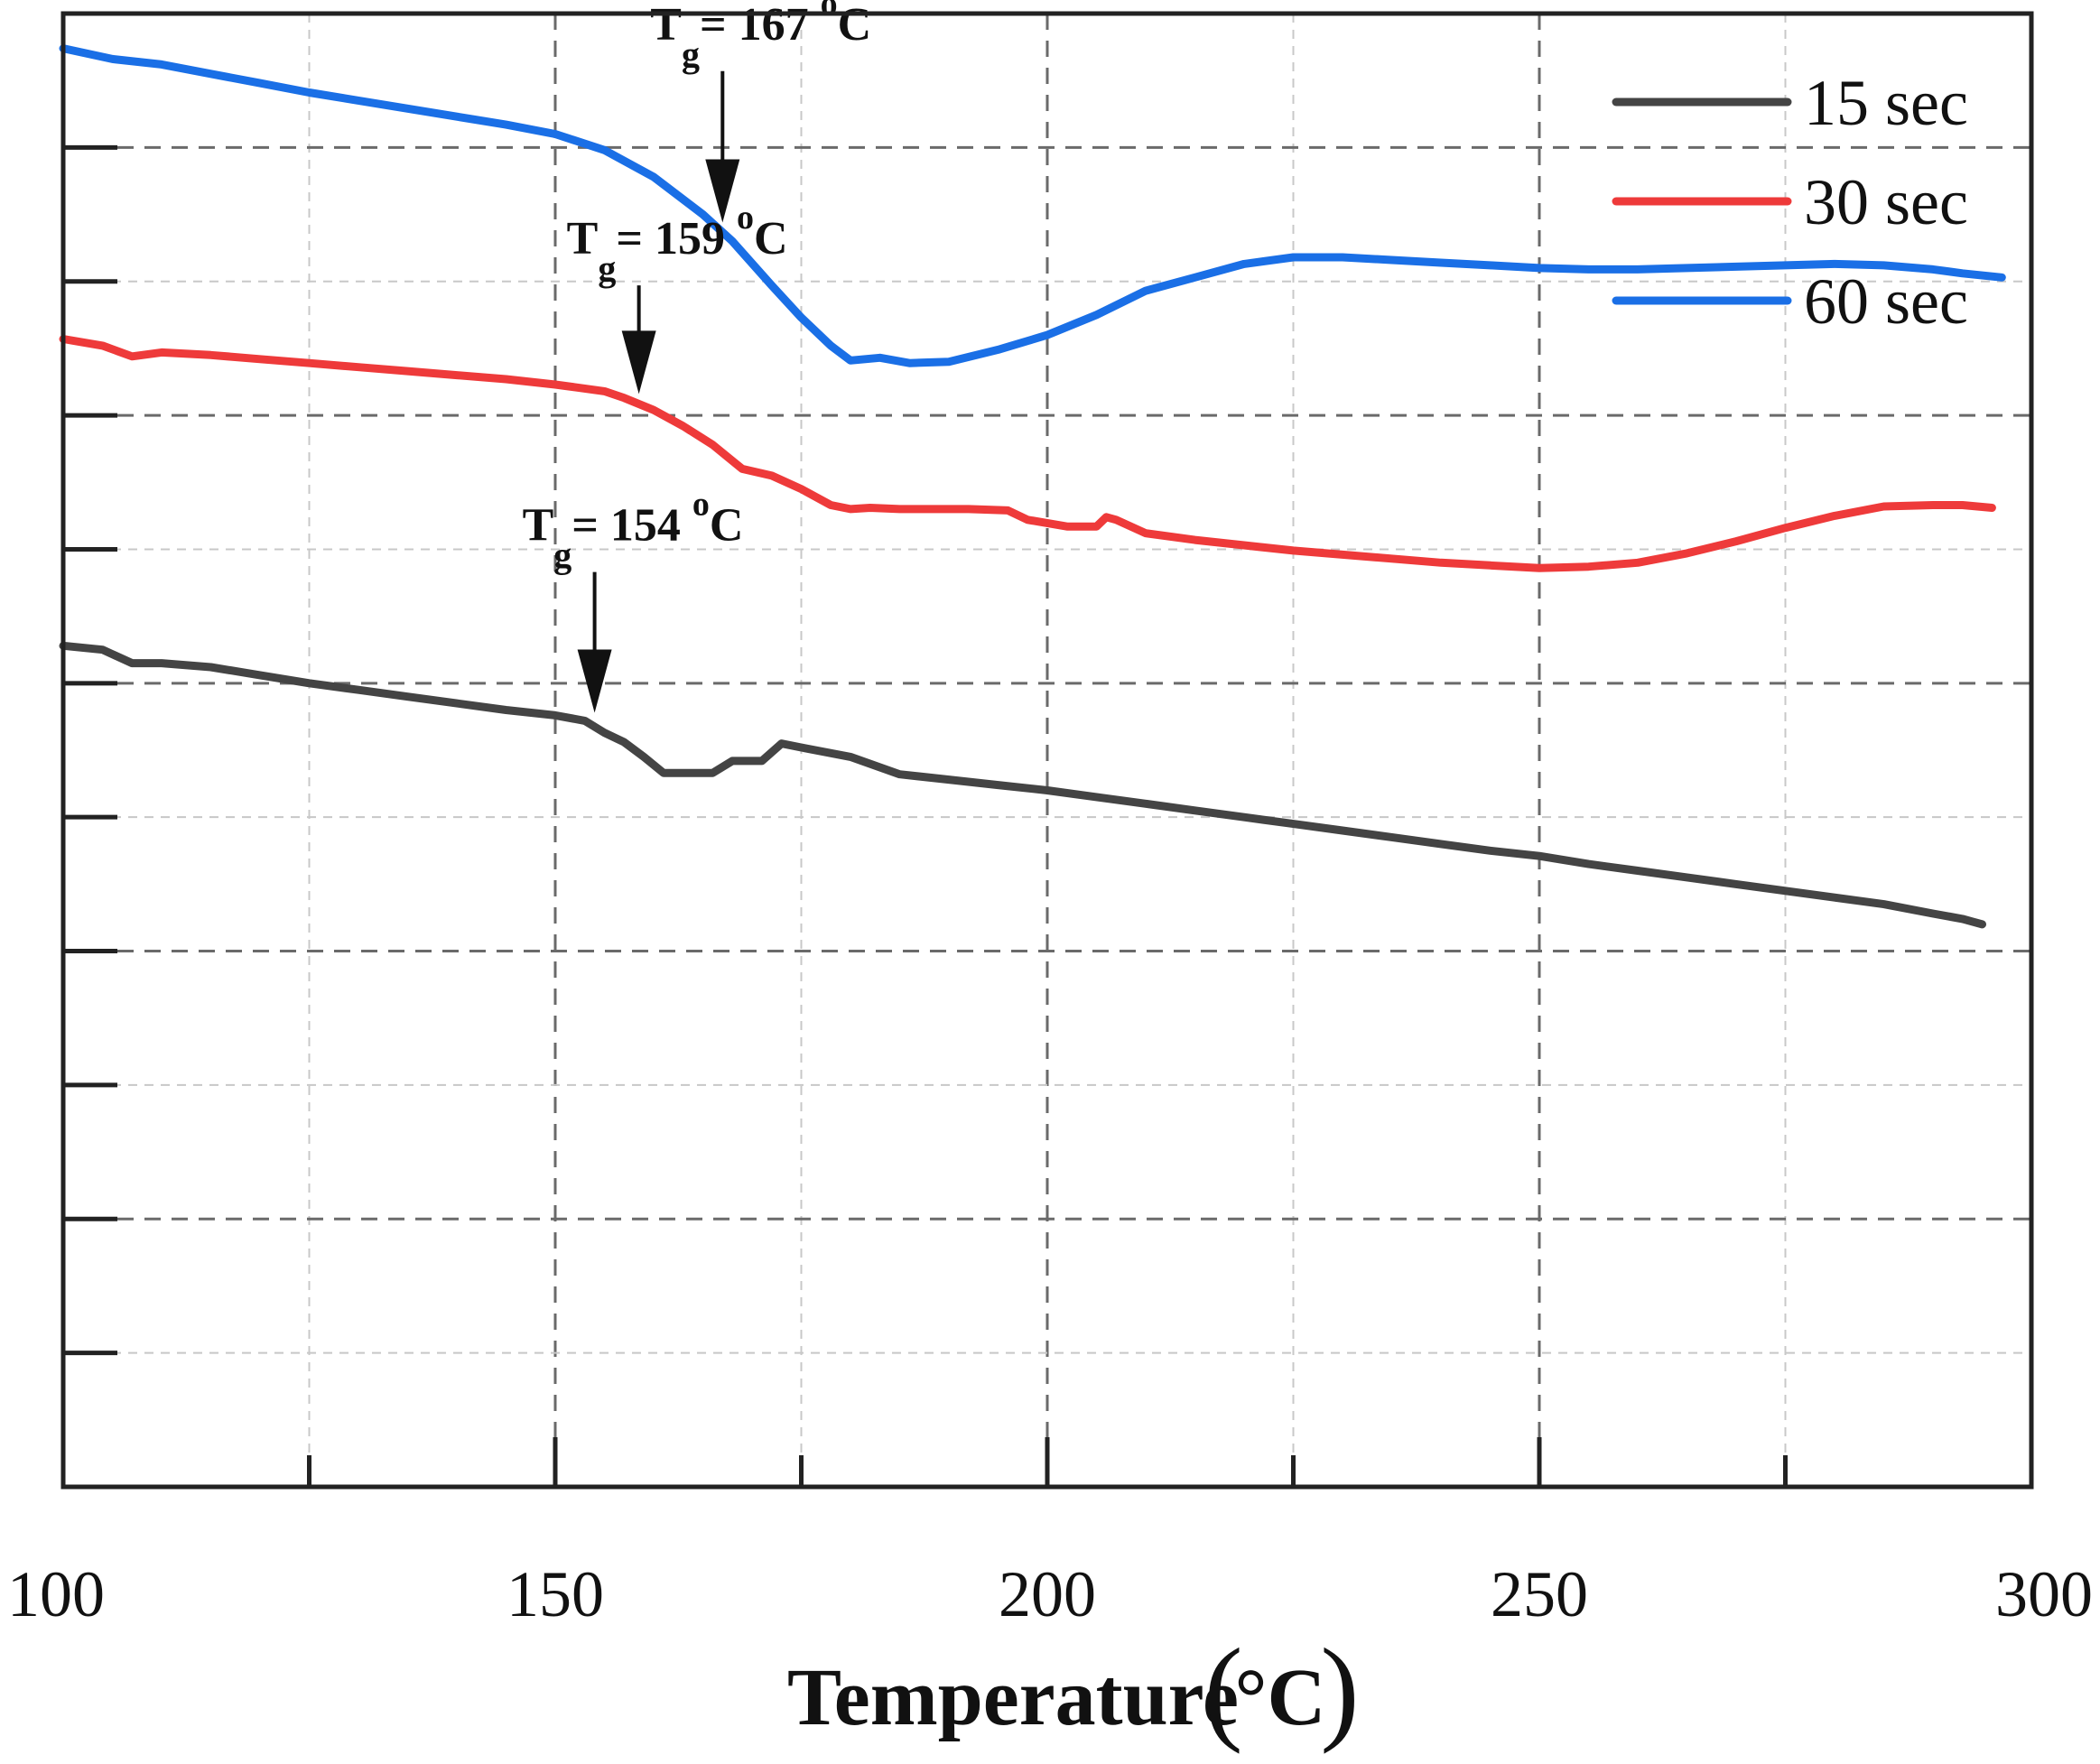  I want to click on annotation-label: Tg= 154 oC, so click(633, 531).